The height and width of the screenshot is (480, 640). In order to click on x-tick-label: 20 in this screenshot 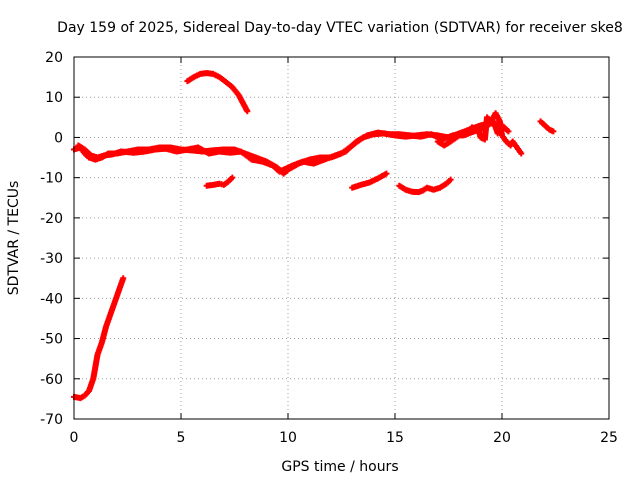, I will do `click(502, 438)`.